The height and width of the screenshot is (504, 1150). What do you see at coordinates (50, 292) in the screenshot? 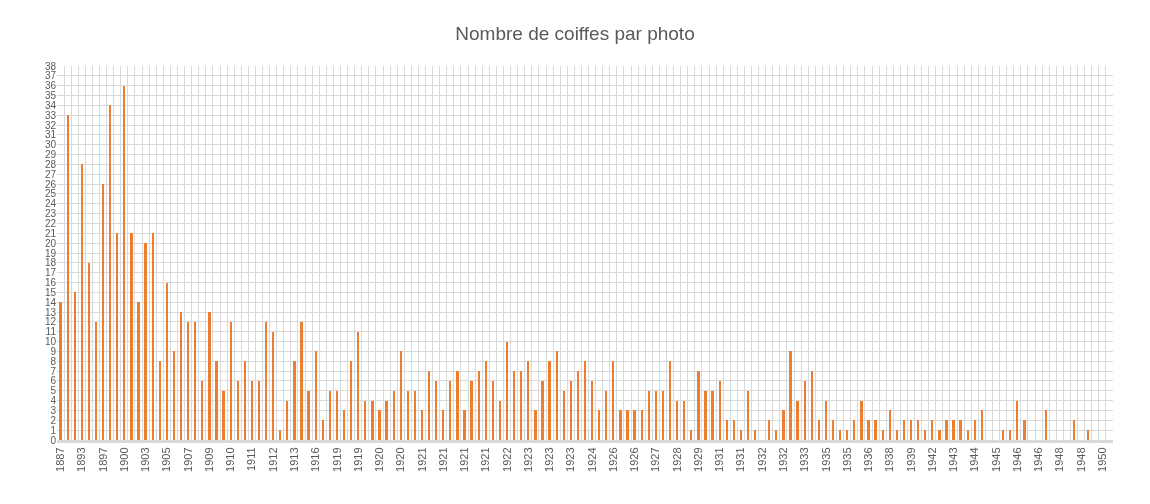
I see `y-tick-label: 15` at bounding box center [50, 292].